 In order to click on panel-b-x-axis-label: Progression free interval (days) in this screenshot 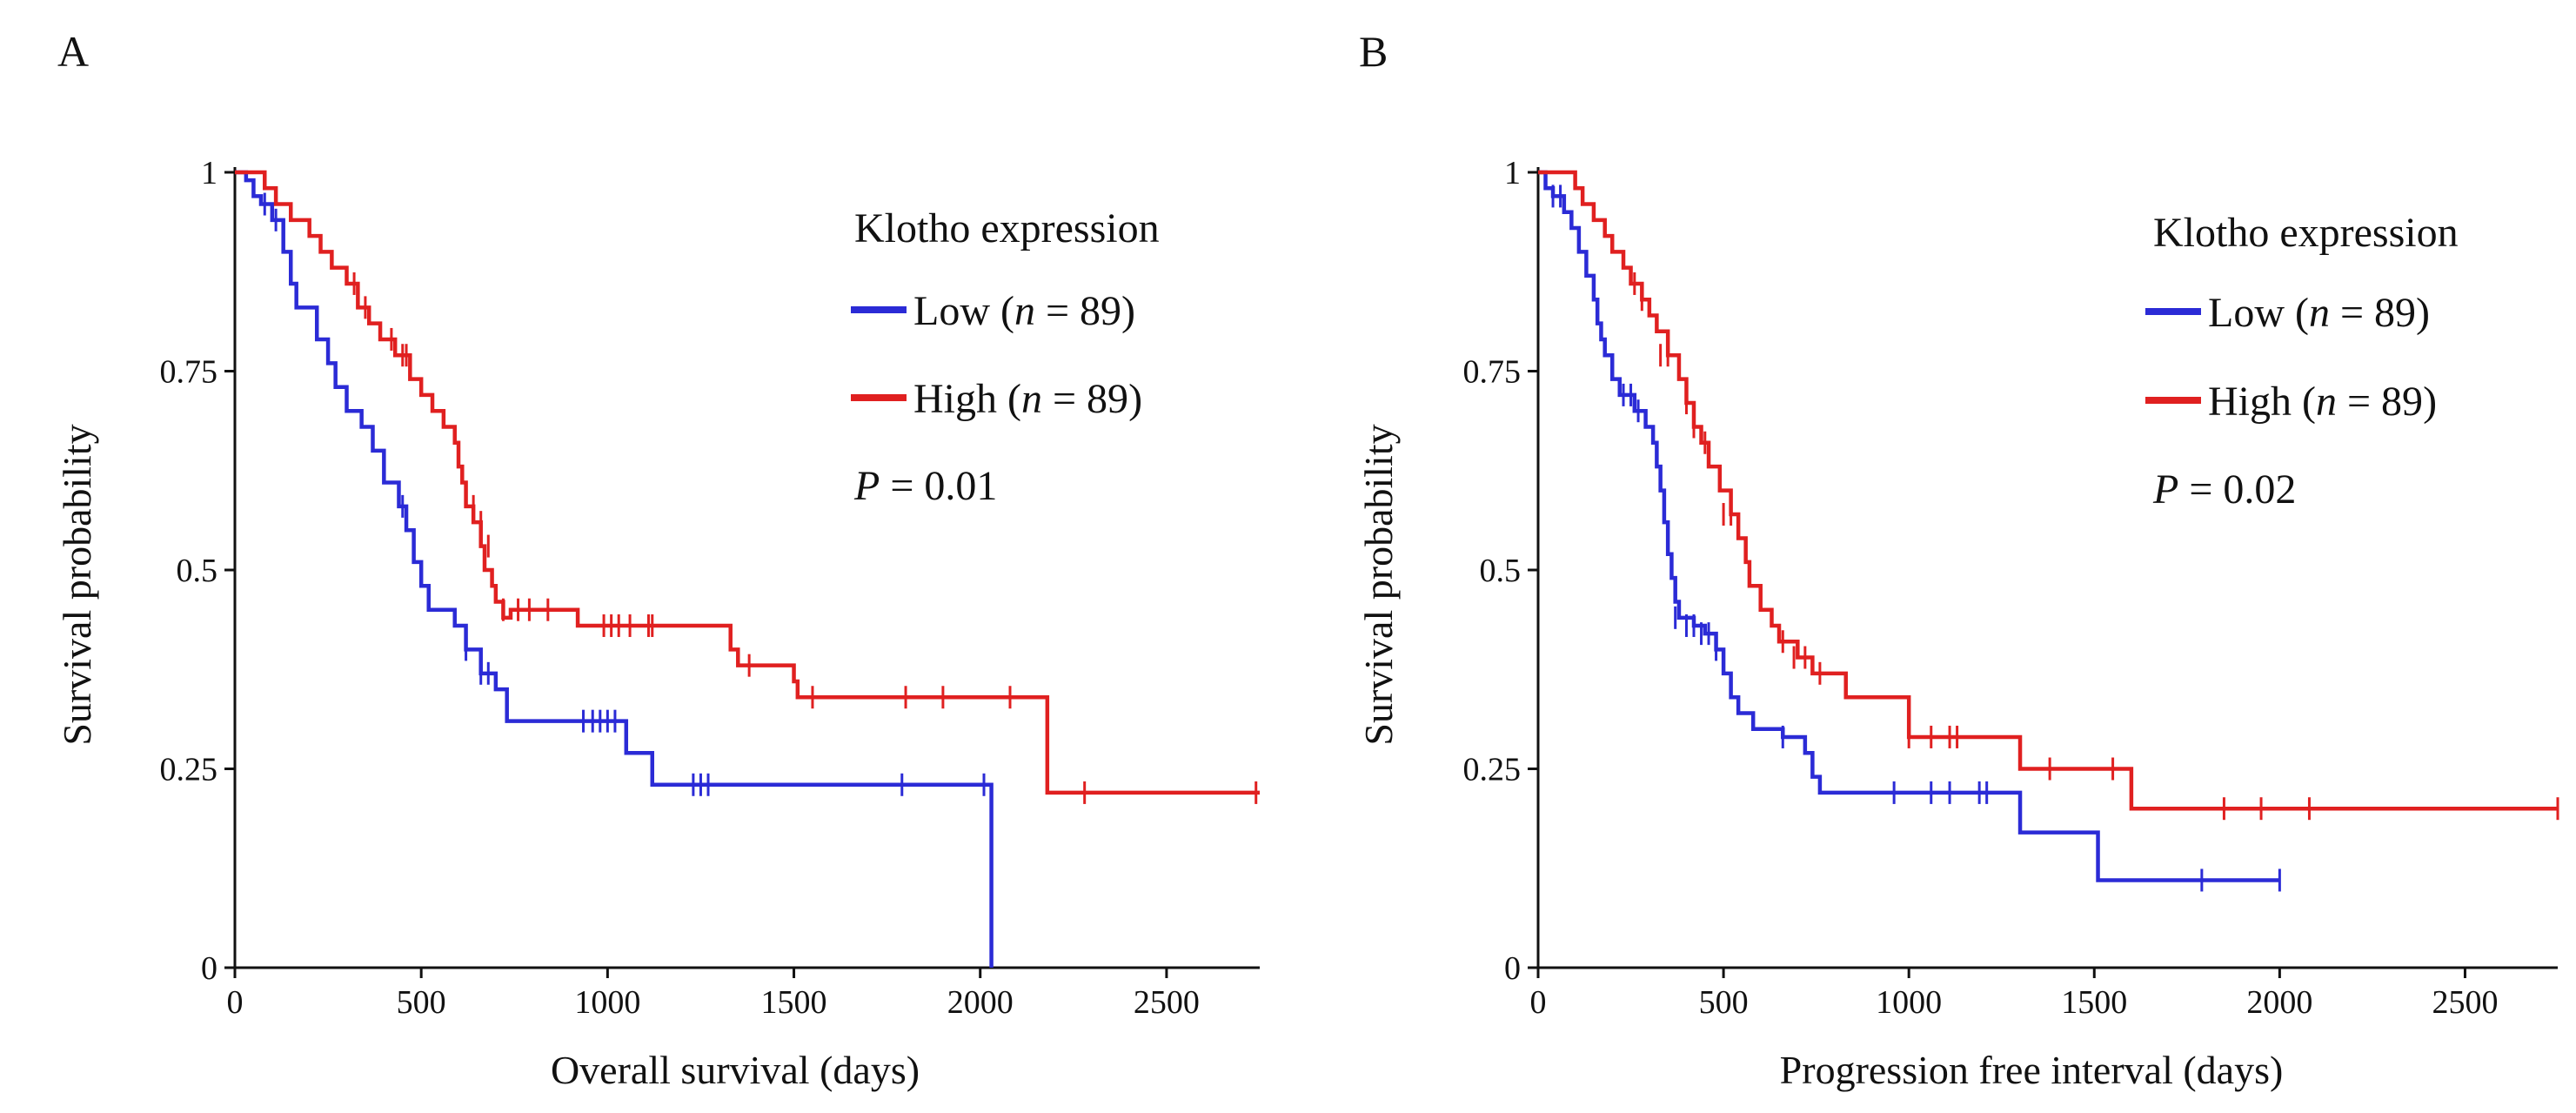, I will do `click(2032, 1070)`.